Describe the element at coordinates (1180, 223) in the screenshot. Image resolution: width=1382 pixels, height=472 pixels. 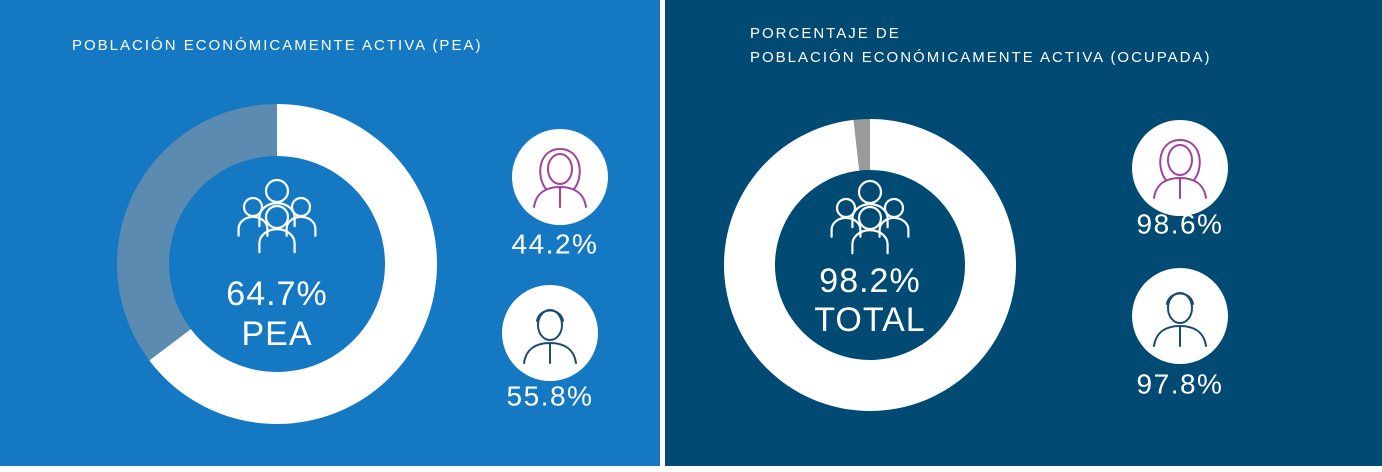
I see `breakdown-value: 98.6%` at that location.